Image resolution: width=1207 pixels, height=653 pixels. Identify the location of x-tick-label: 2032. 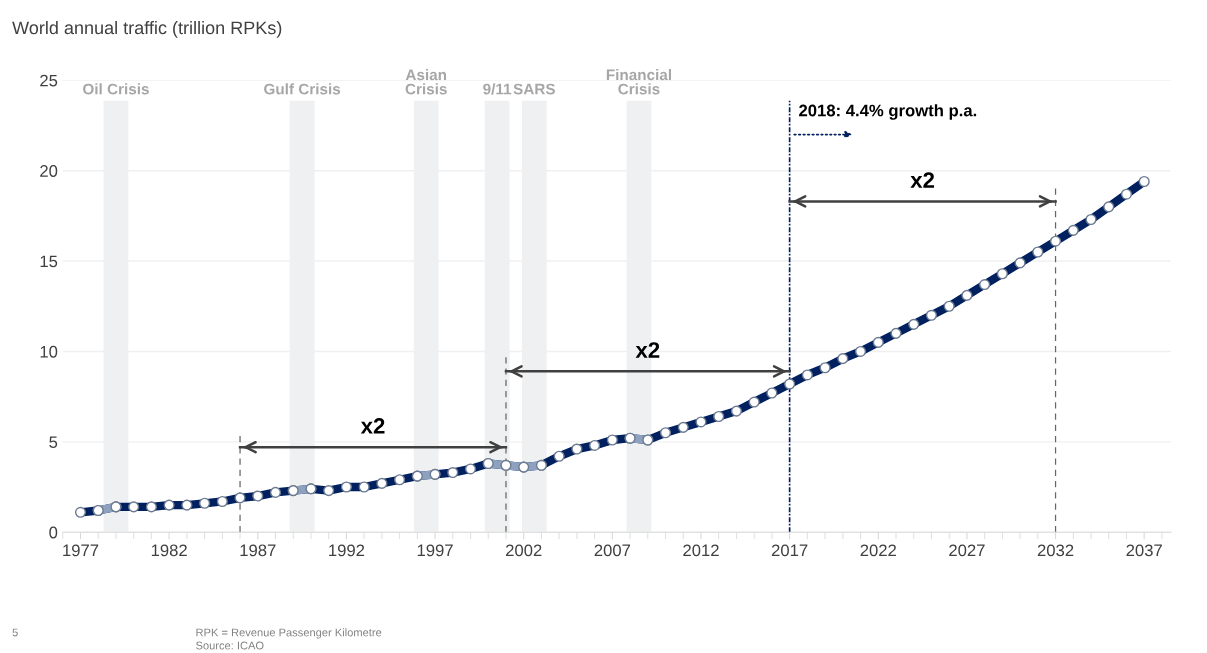
(1055, 550).